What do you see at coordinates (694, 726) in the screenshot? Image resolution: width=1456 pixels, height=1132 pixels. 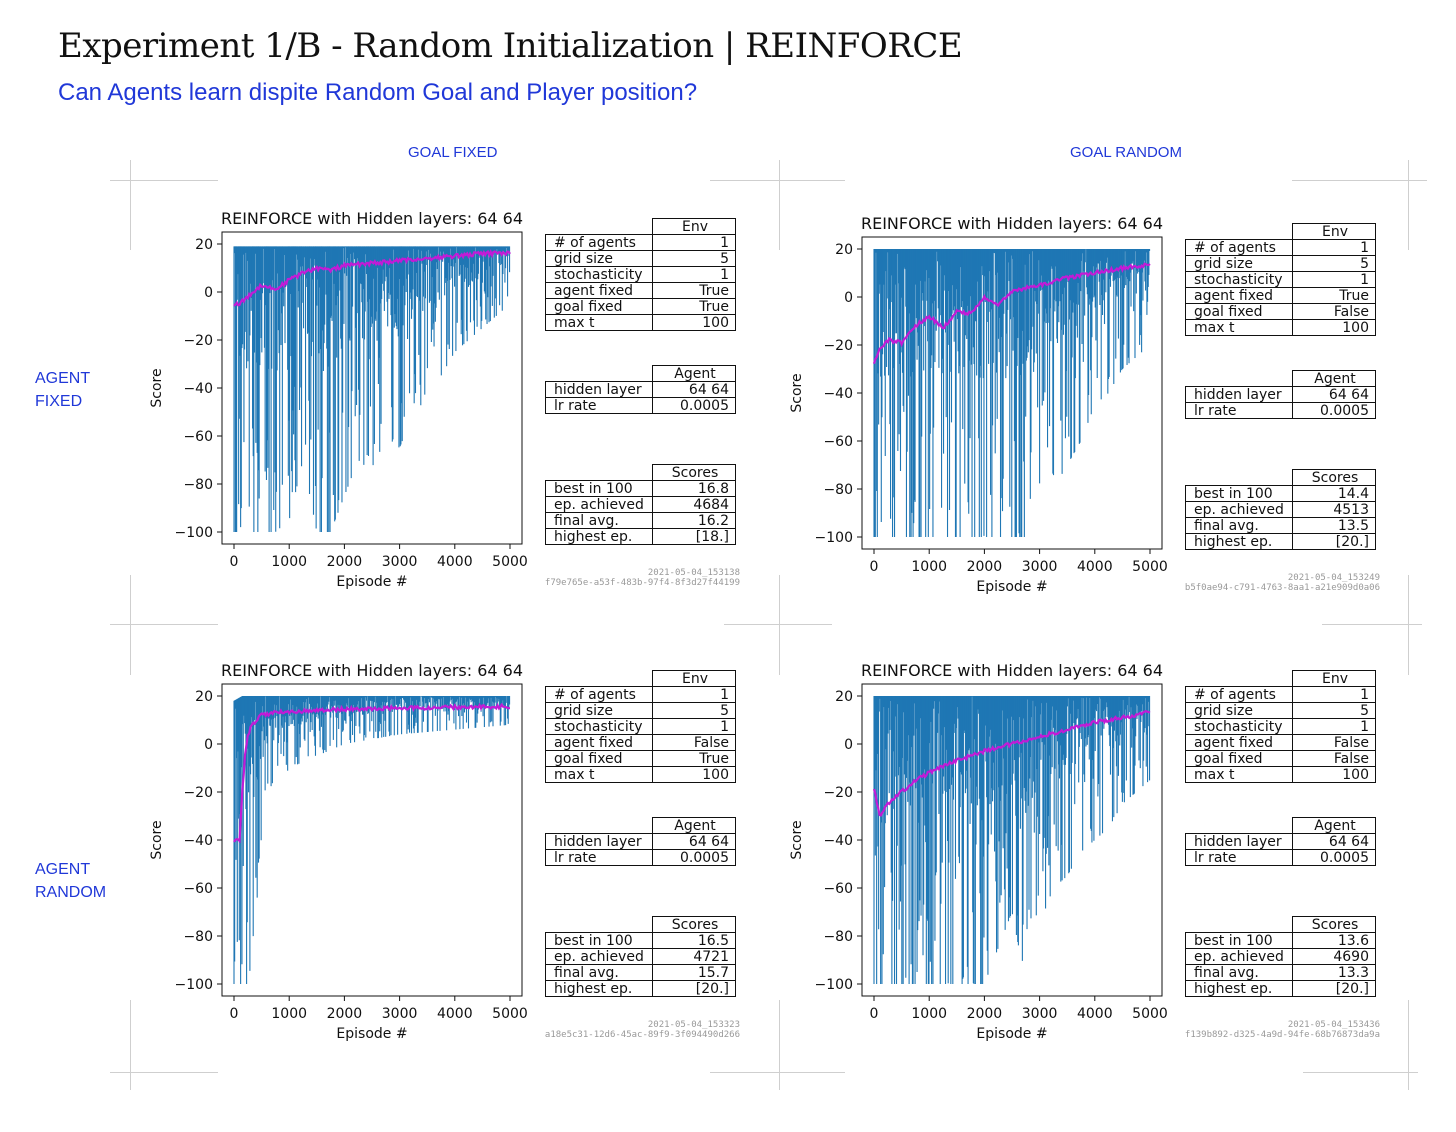 I see `table-value: 1` at bounding box center [694, 726].